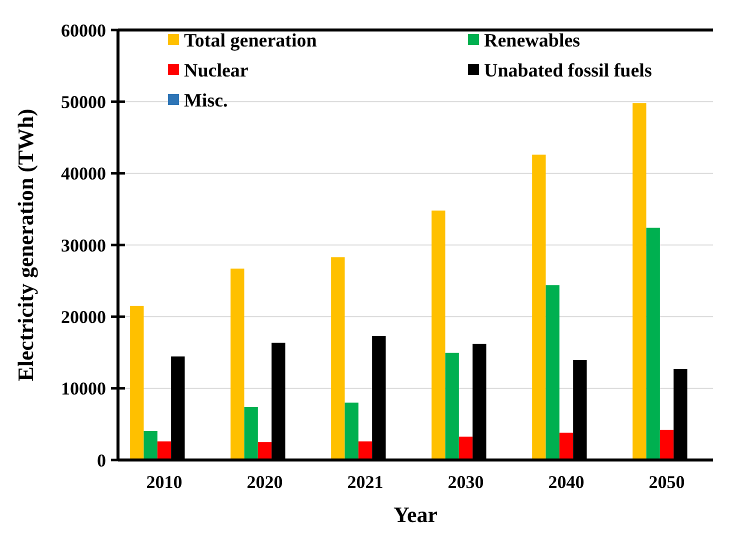 Image resolution: width=729 pixels, height=538 pixels. Describe the element at coordinates (216, 71) in the screenshot. I see `legend-label: Nuclear` at that location.